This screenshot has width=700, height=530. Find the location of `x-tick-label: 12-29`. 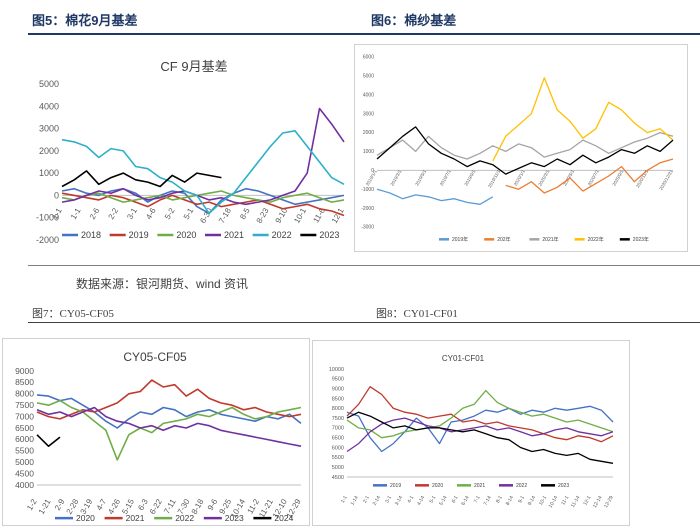

x-tick-label: 12-29 is located at coordinates (609, 502).